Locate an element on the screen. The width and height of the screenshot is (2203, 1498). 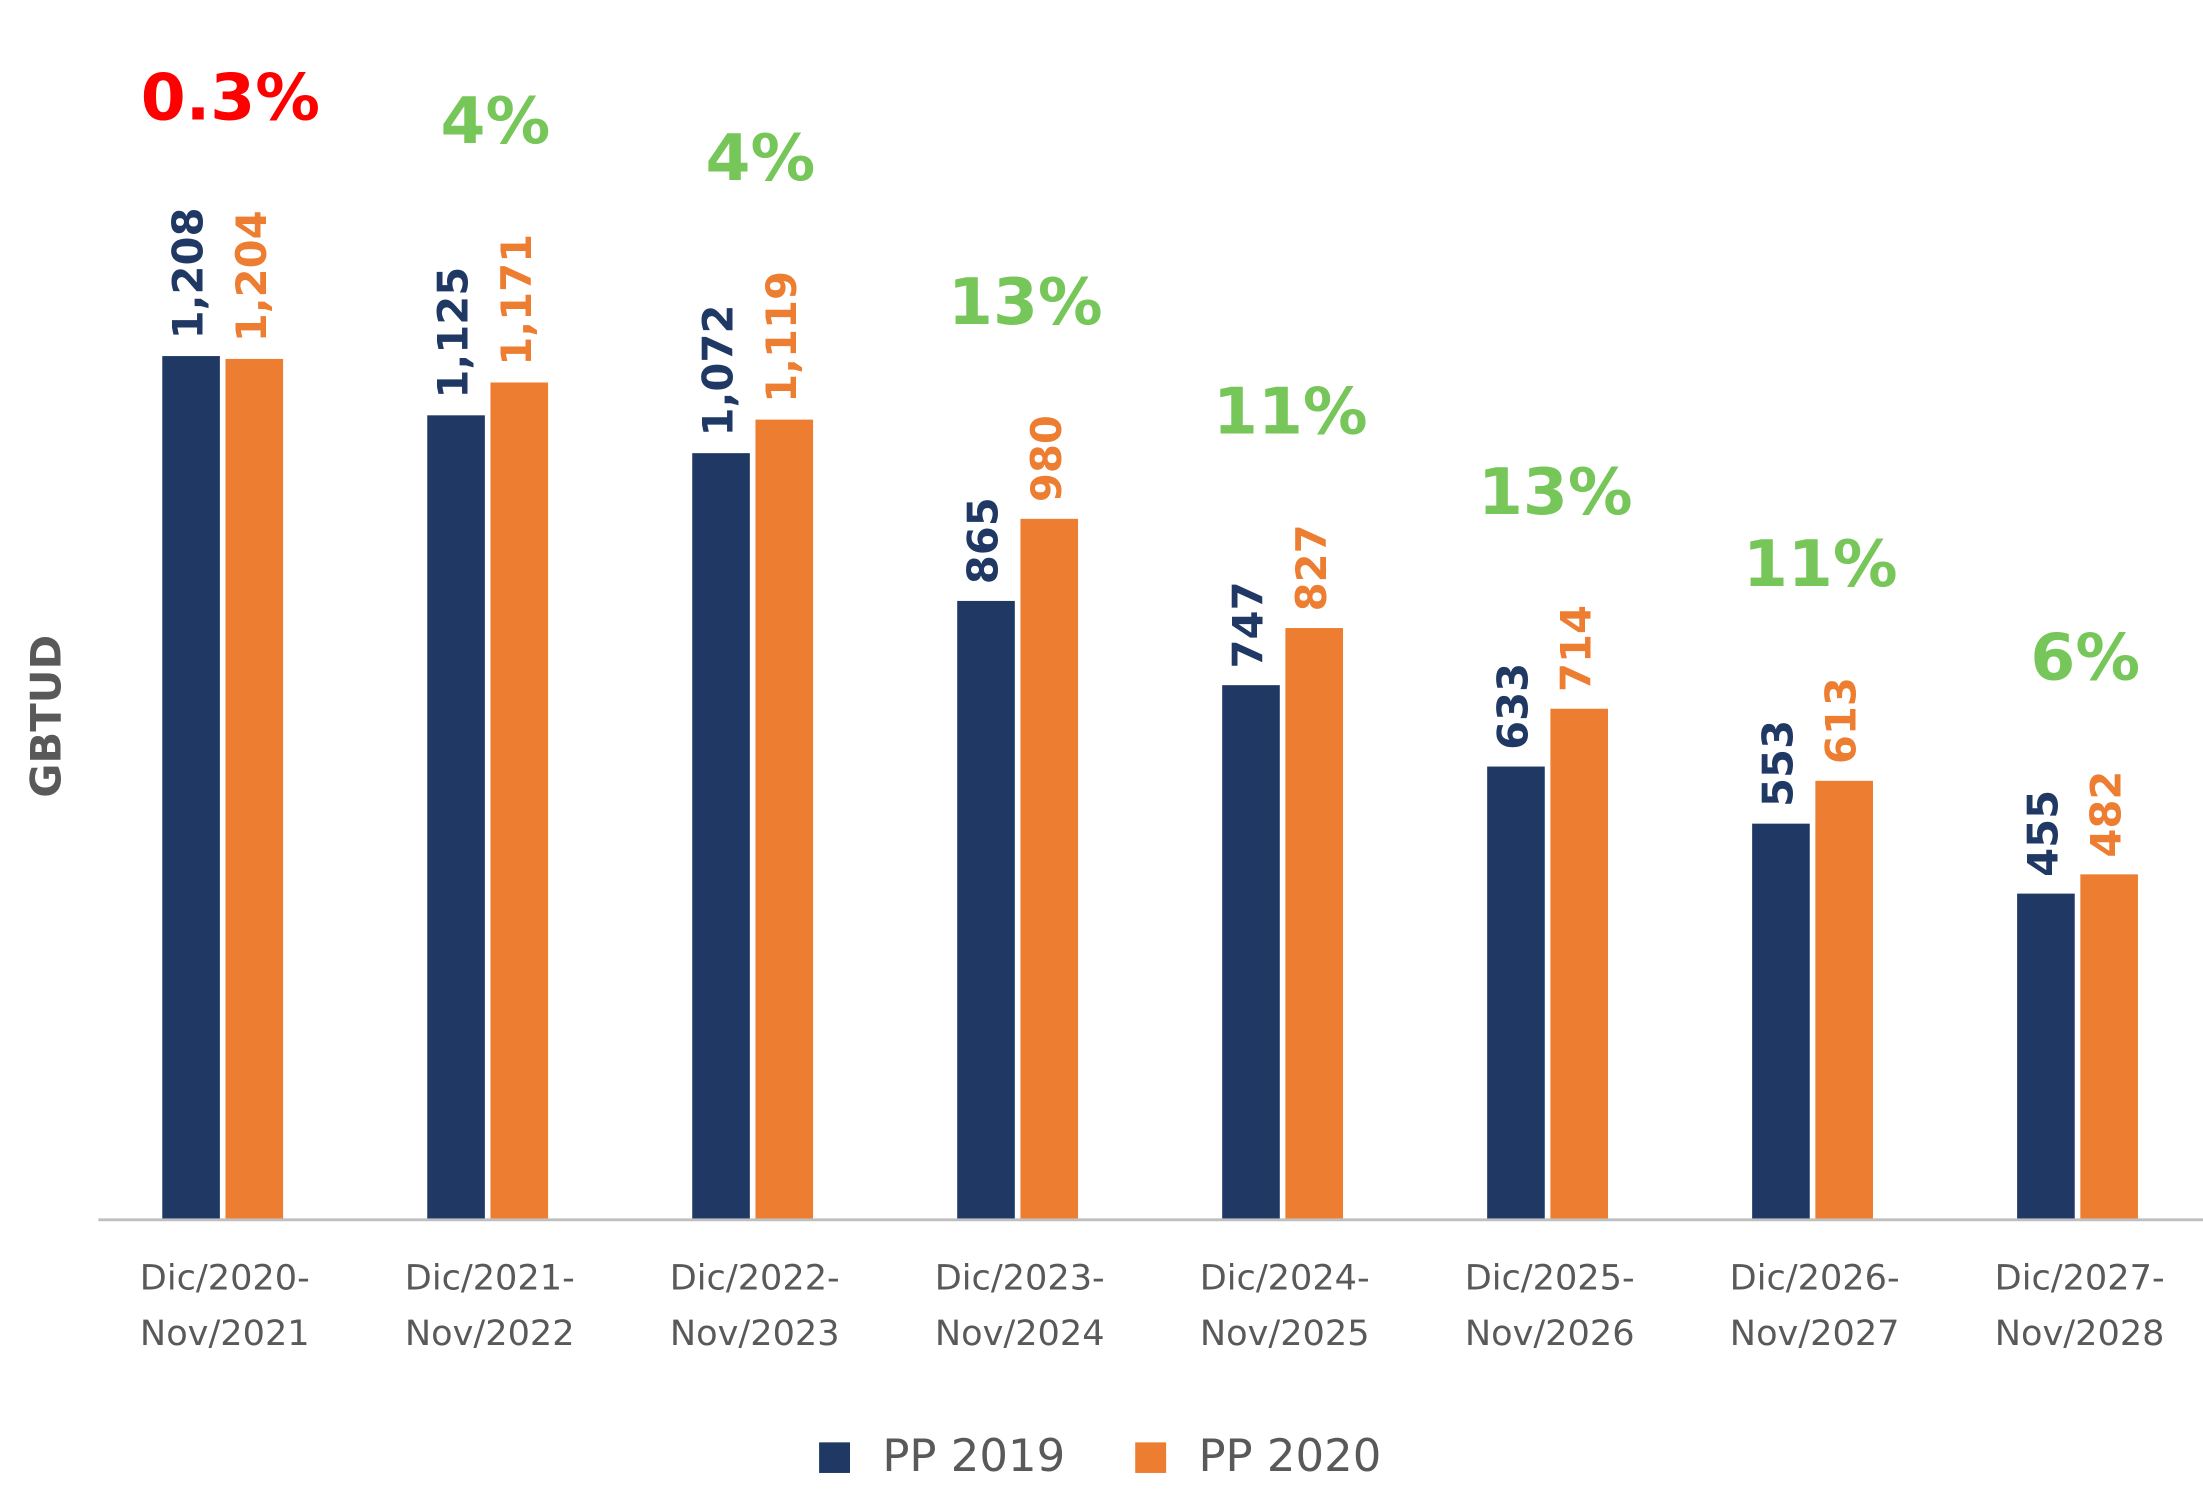
value-label: 482 is located at coordinates (2106, 814).